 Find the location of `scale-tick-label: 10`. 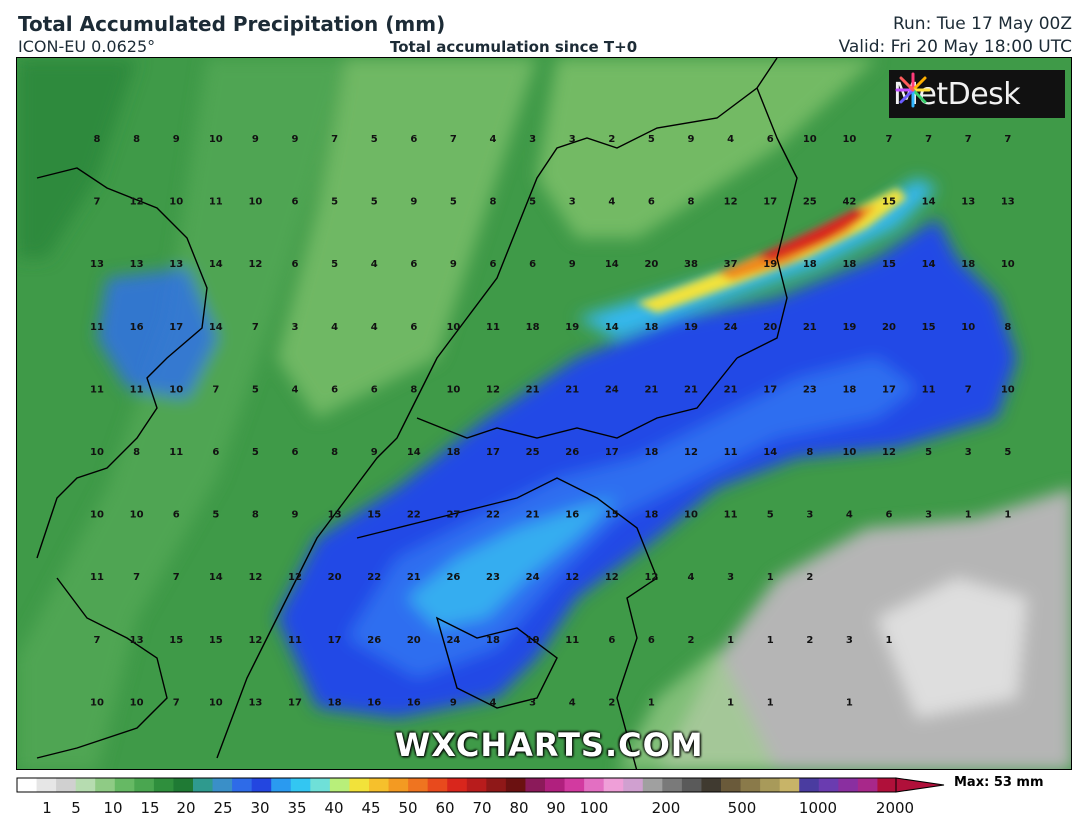

scale-tick-label: 10 is located at coordinates (112, 807).